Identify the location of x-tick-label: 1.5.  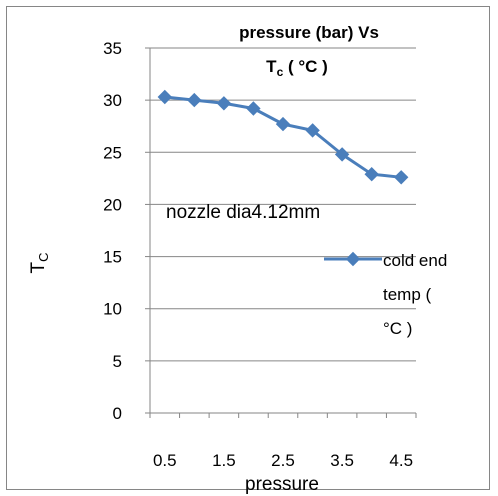
(224, 460).